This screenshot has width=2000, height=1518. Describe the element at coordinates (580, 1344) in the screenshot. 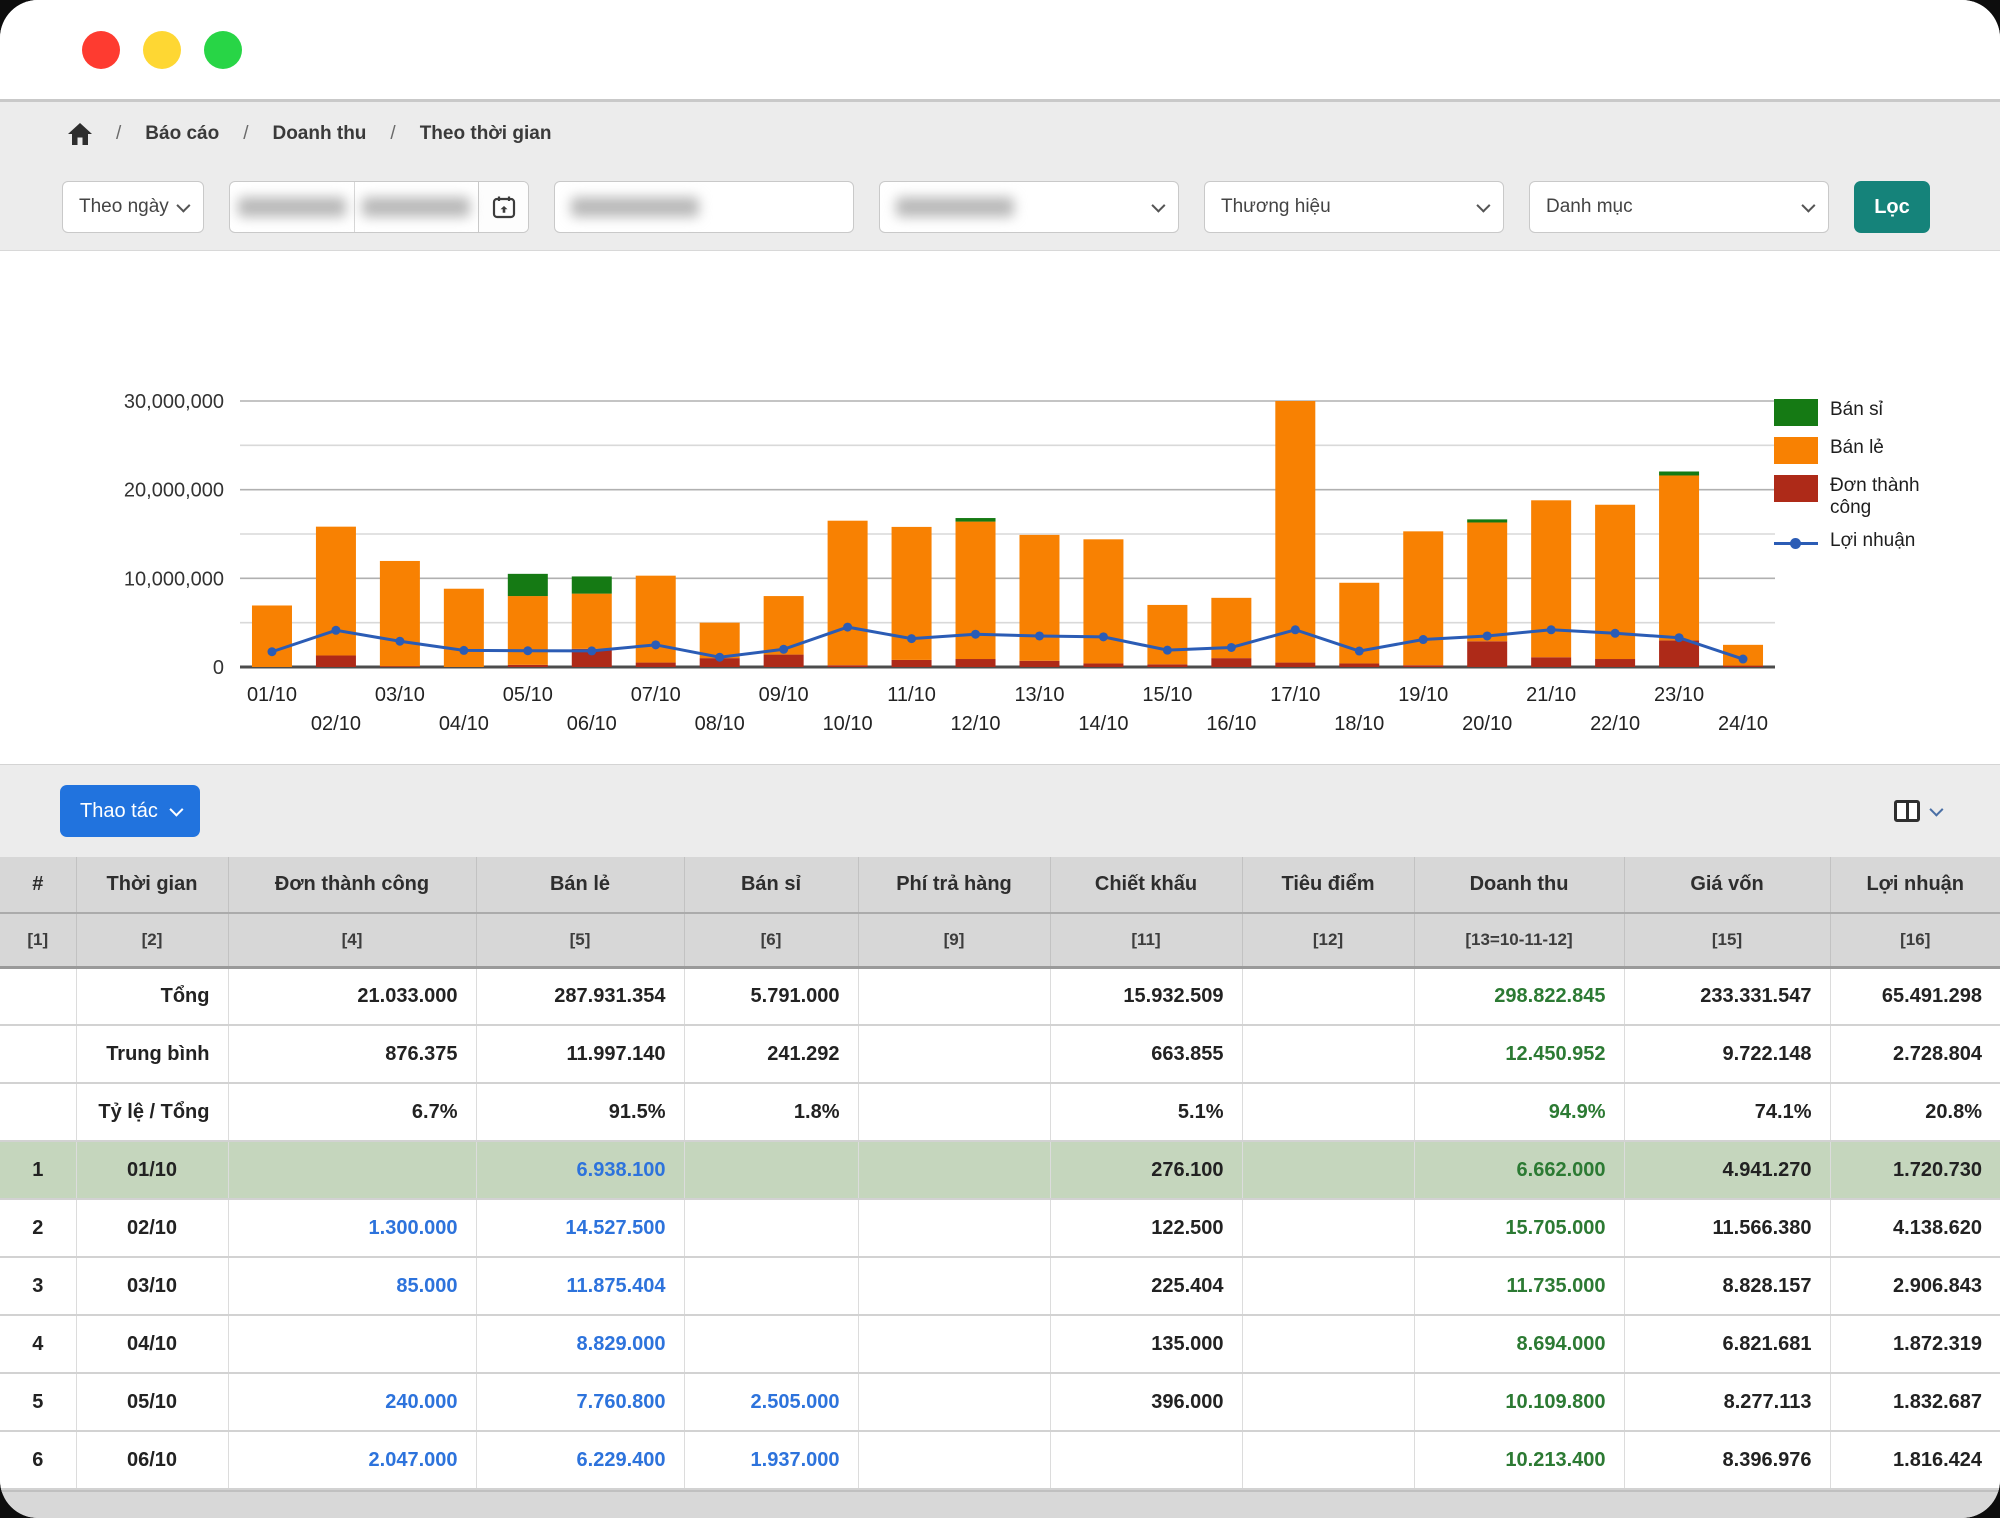

I see `value-link-cell: 8.829.000` at that location.